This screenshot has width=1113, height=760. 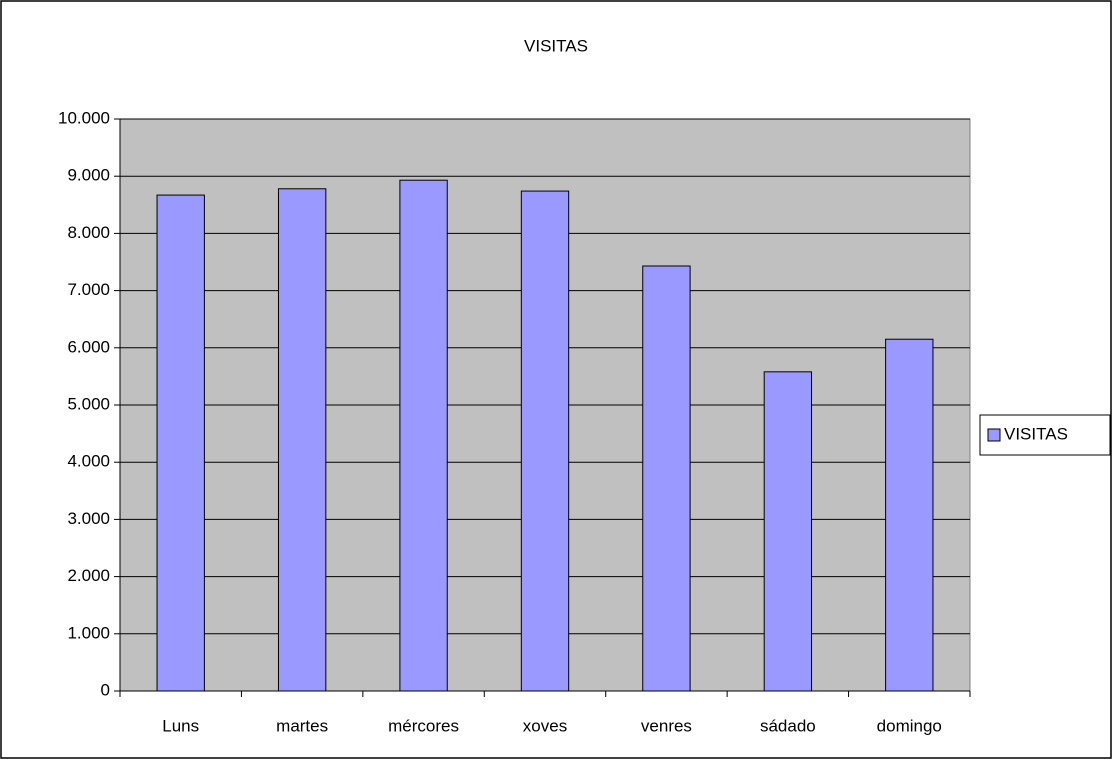 What do you see at coordinates (88, 346) in the screenshot?
I see `y-tick-label: 6.000` at bounding box center [88, 346].